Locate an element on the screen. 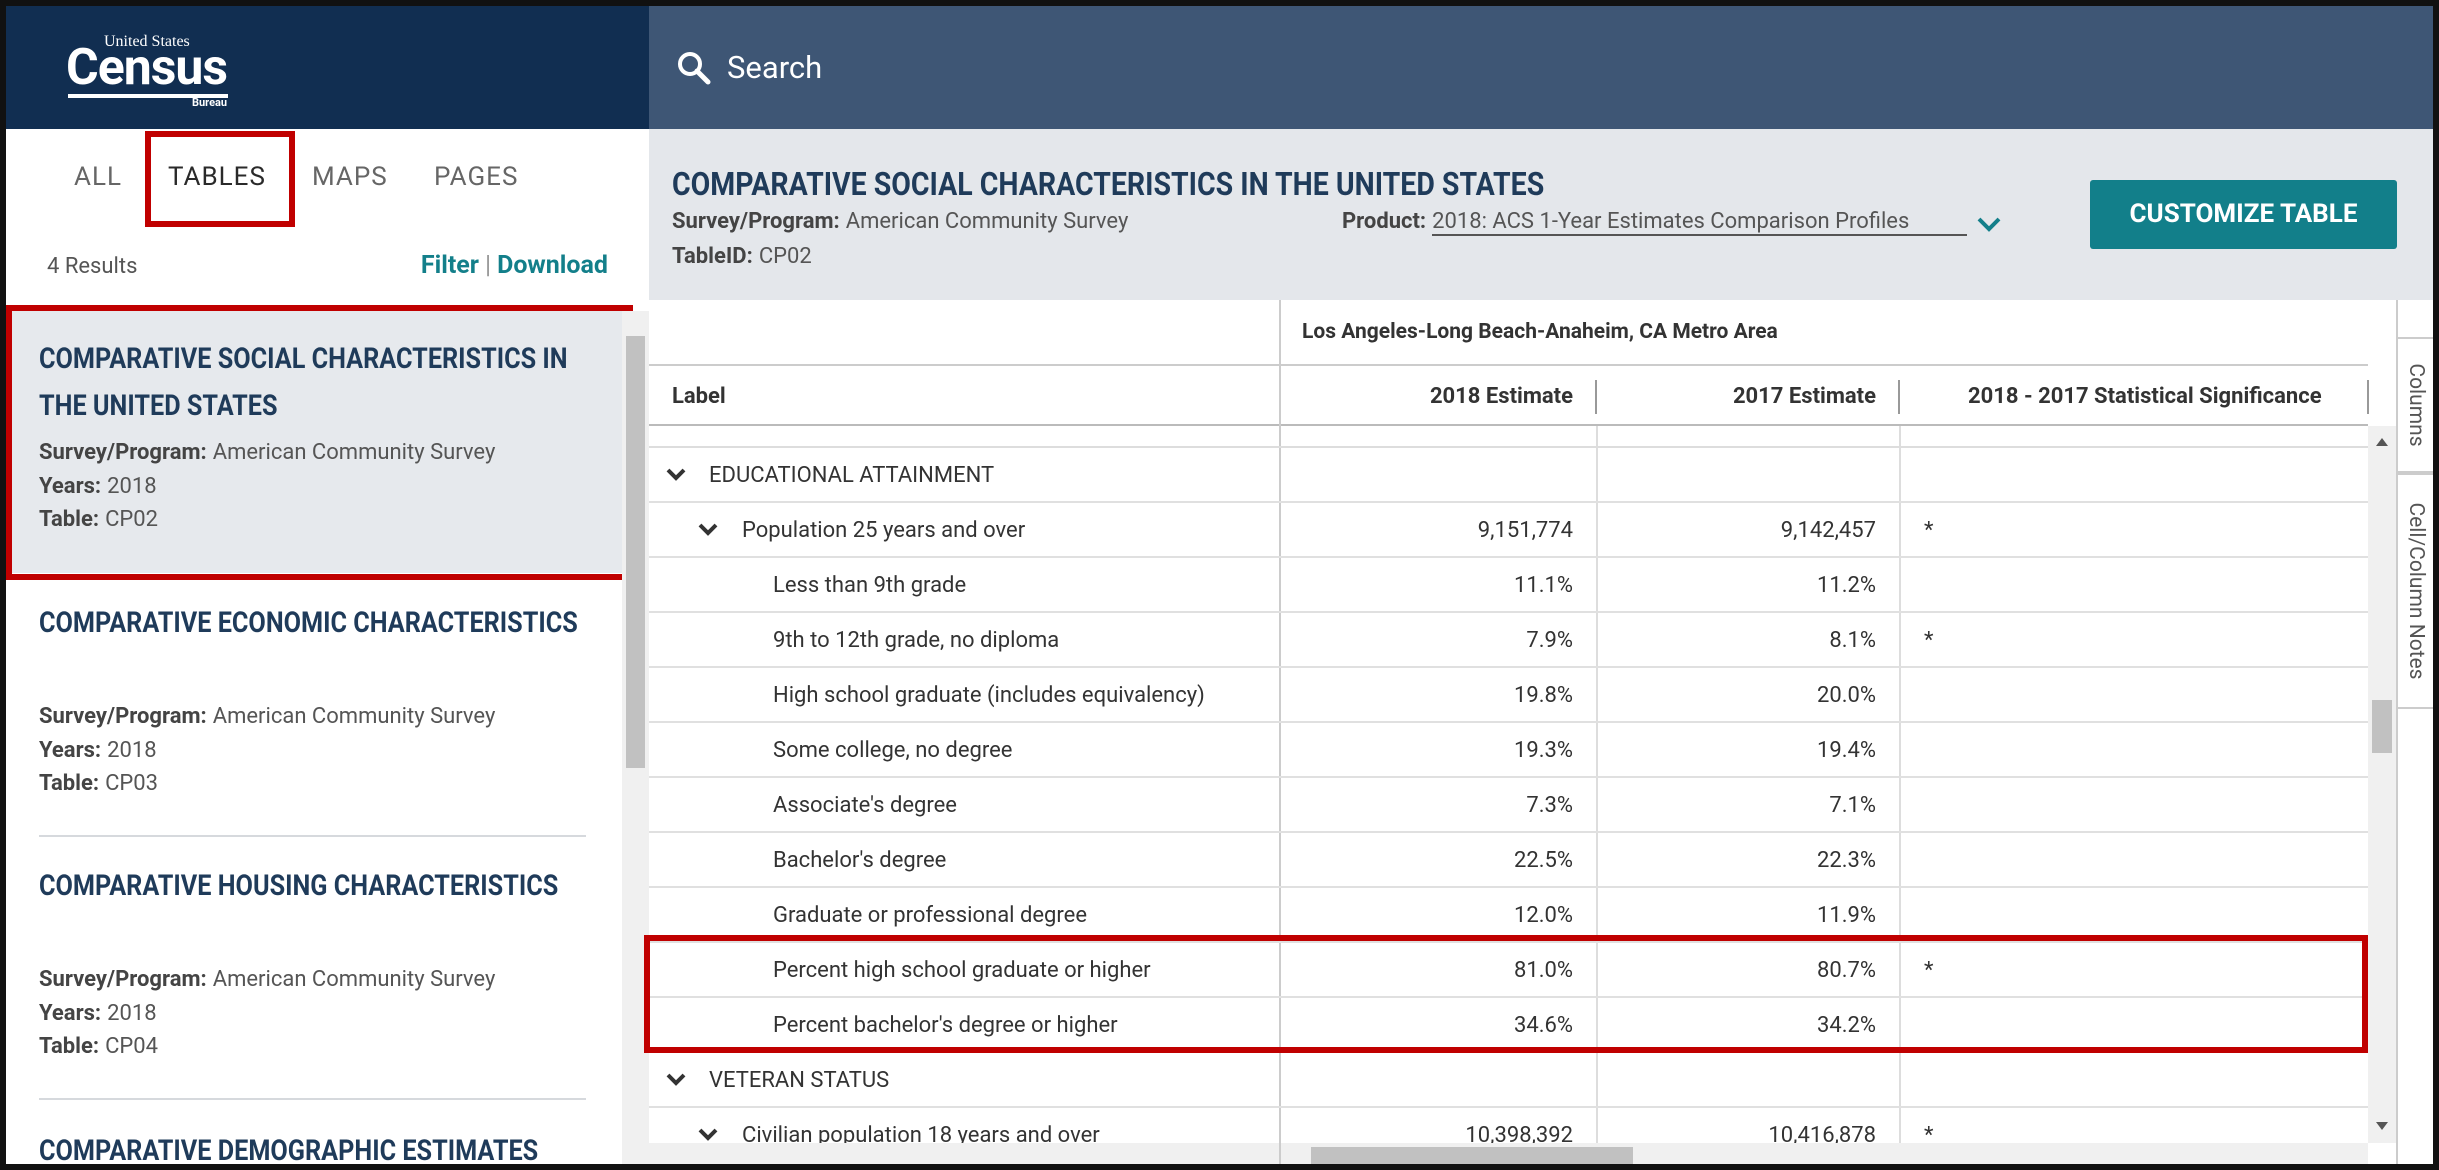 This screenshot has height=1170, width=2439. geo-header is located at coordinates (1508, 333).